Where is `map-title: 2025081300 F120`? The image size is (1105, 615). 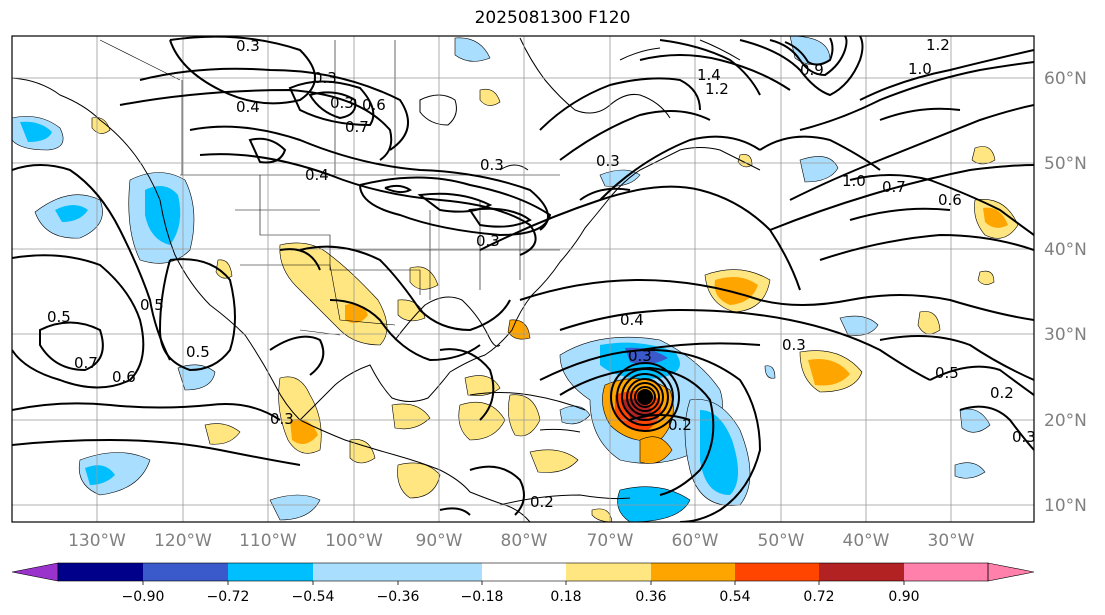 map-title: 2025081300 F120 is located at coordinates (552, 18).